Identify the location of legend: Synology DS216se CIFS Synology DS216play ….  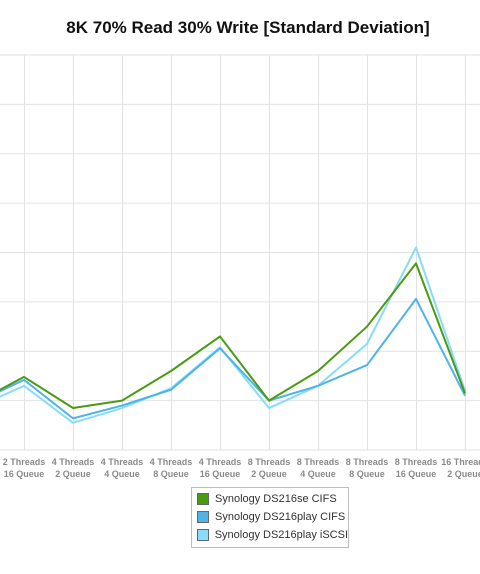
(270, 517).